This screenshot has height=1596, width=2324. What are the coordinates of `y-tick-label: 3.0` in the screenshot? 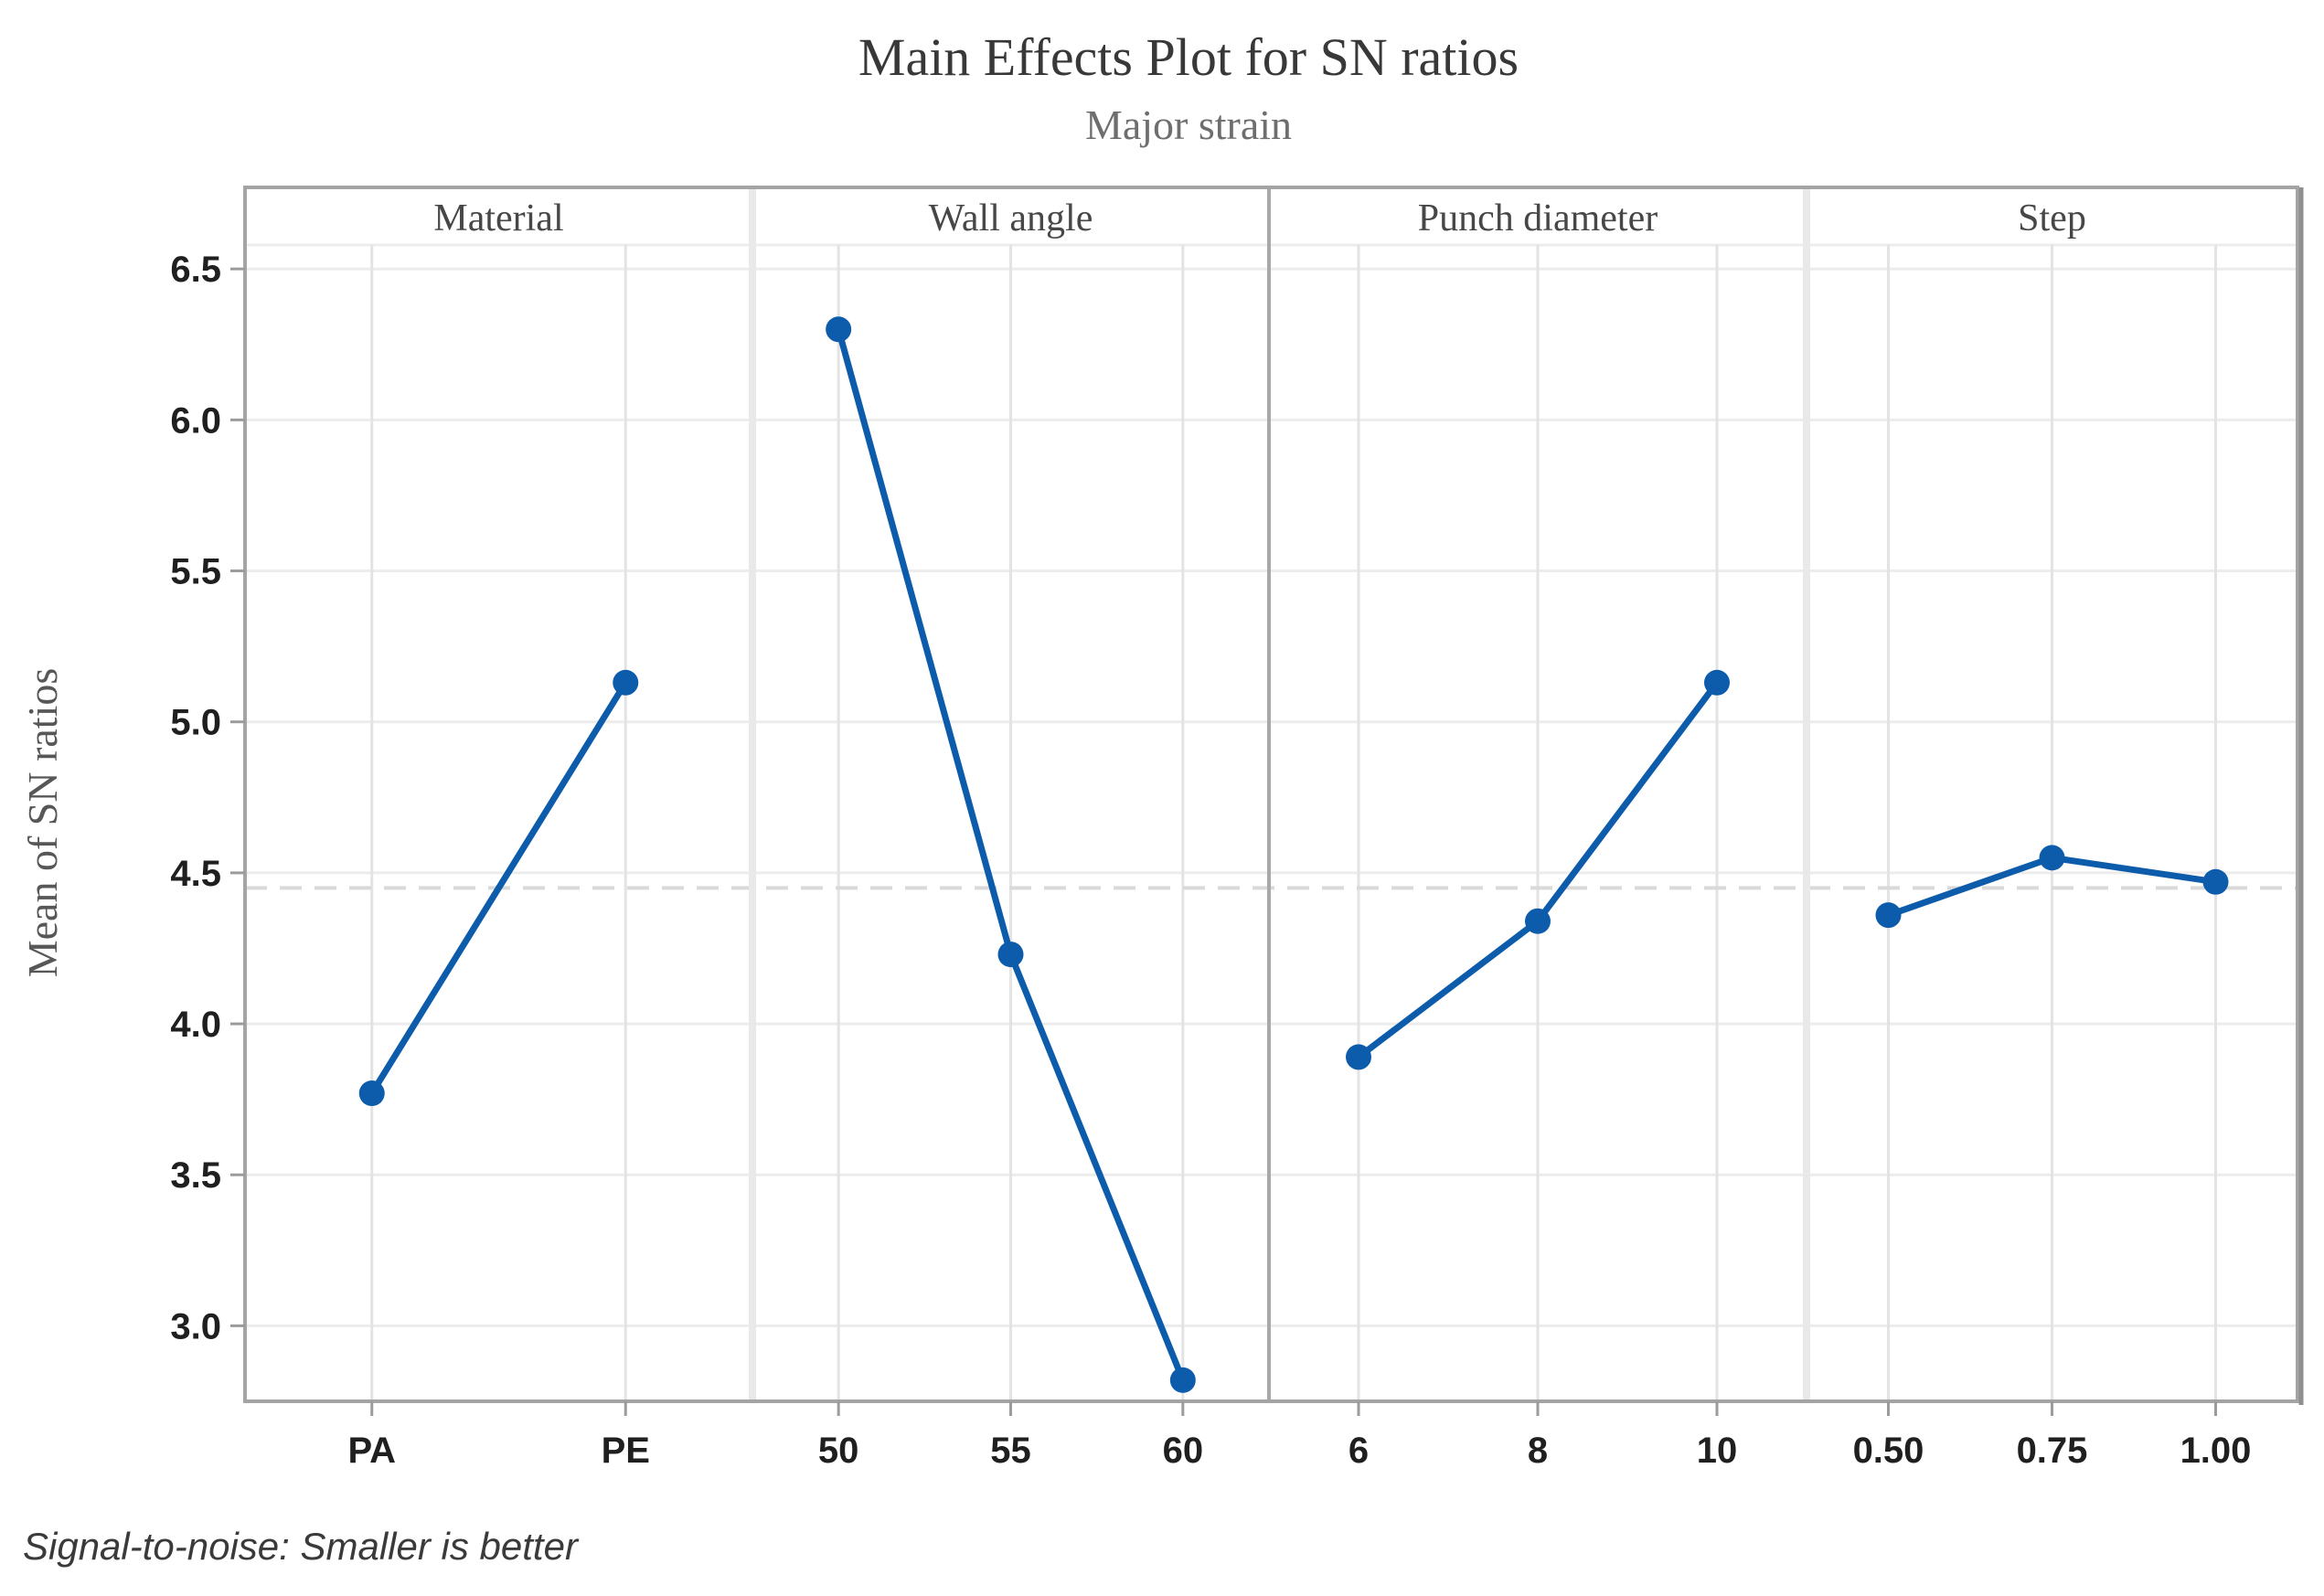 It's located at (195, 1326).